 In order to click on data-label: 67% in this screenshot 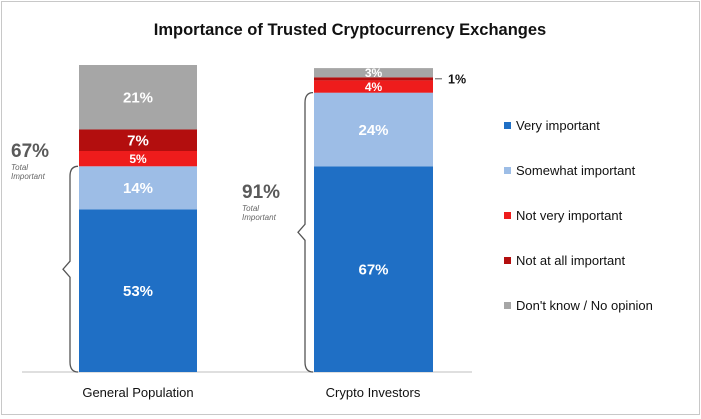, I will do `click(373, 270)`.